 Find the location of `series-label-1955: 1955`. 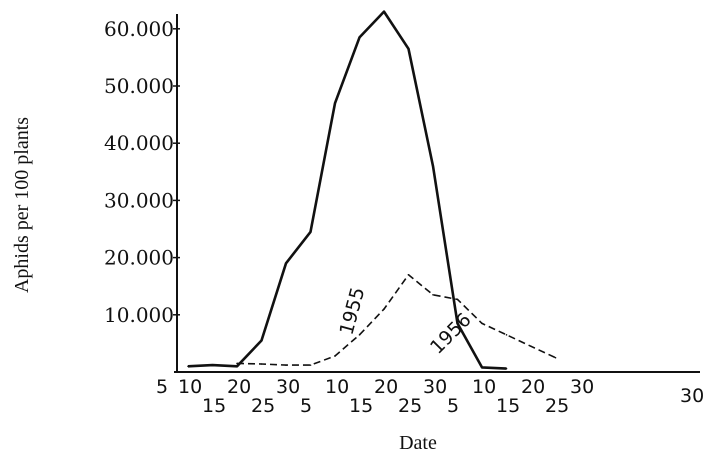

series-label-1955: 1955 is located at coordinates (353, 311).